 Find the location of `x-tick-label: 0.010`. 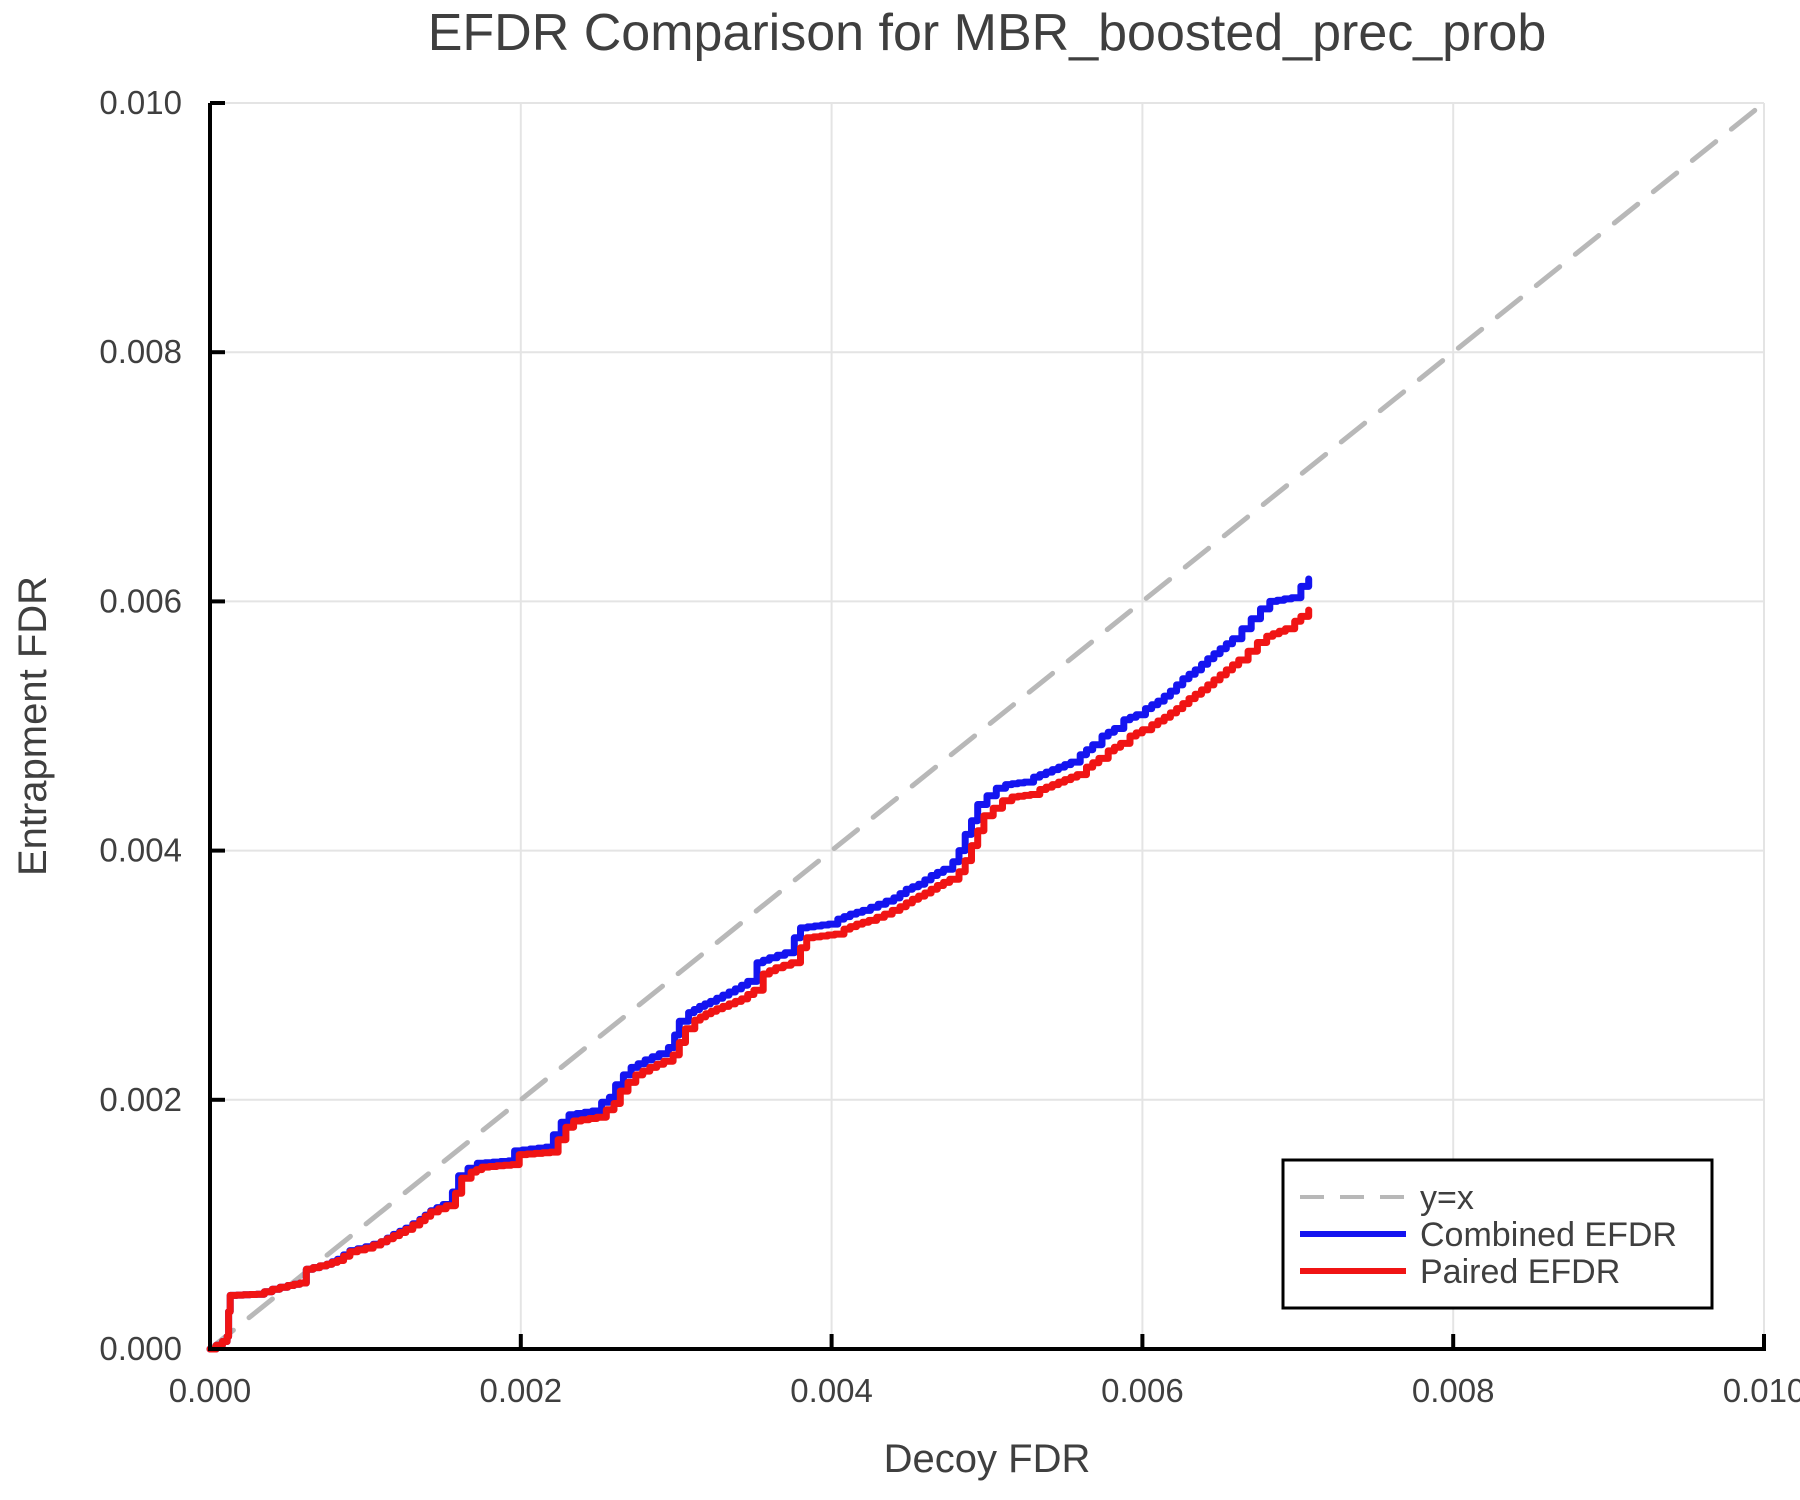

x-tick-label: 0.010 is located at coordinates (1761, 1390).